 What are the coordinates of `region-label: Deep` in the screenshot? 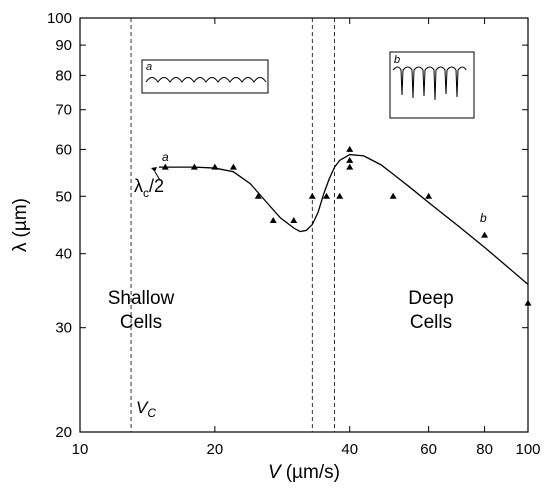 It's located at (430, 298).